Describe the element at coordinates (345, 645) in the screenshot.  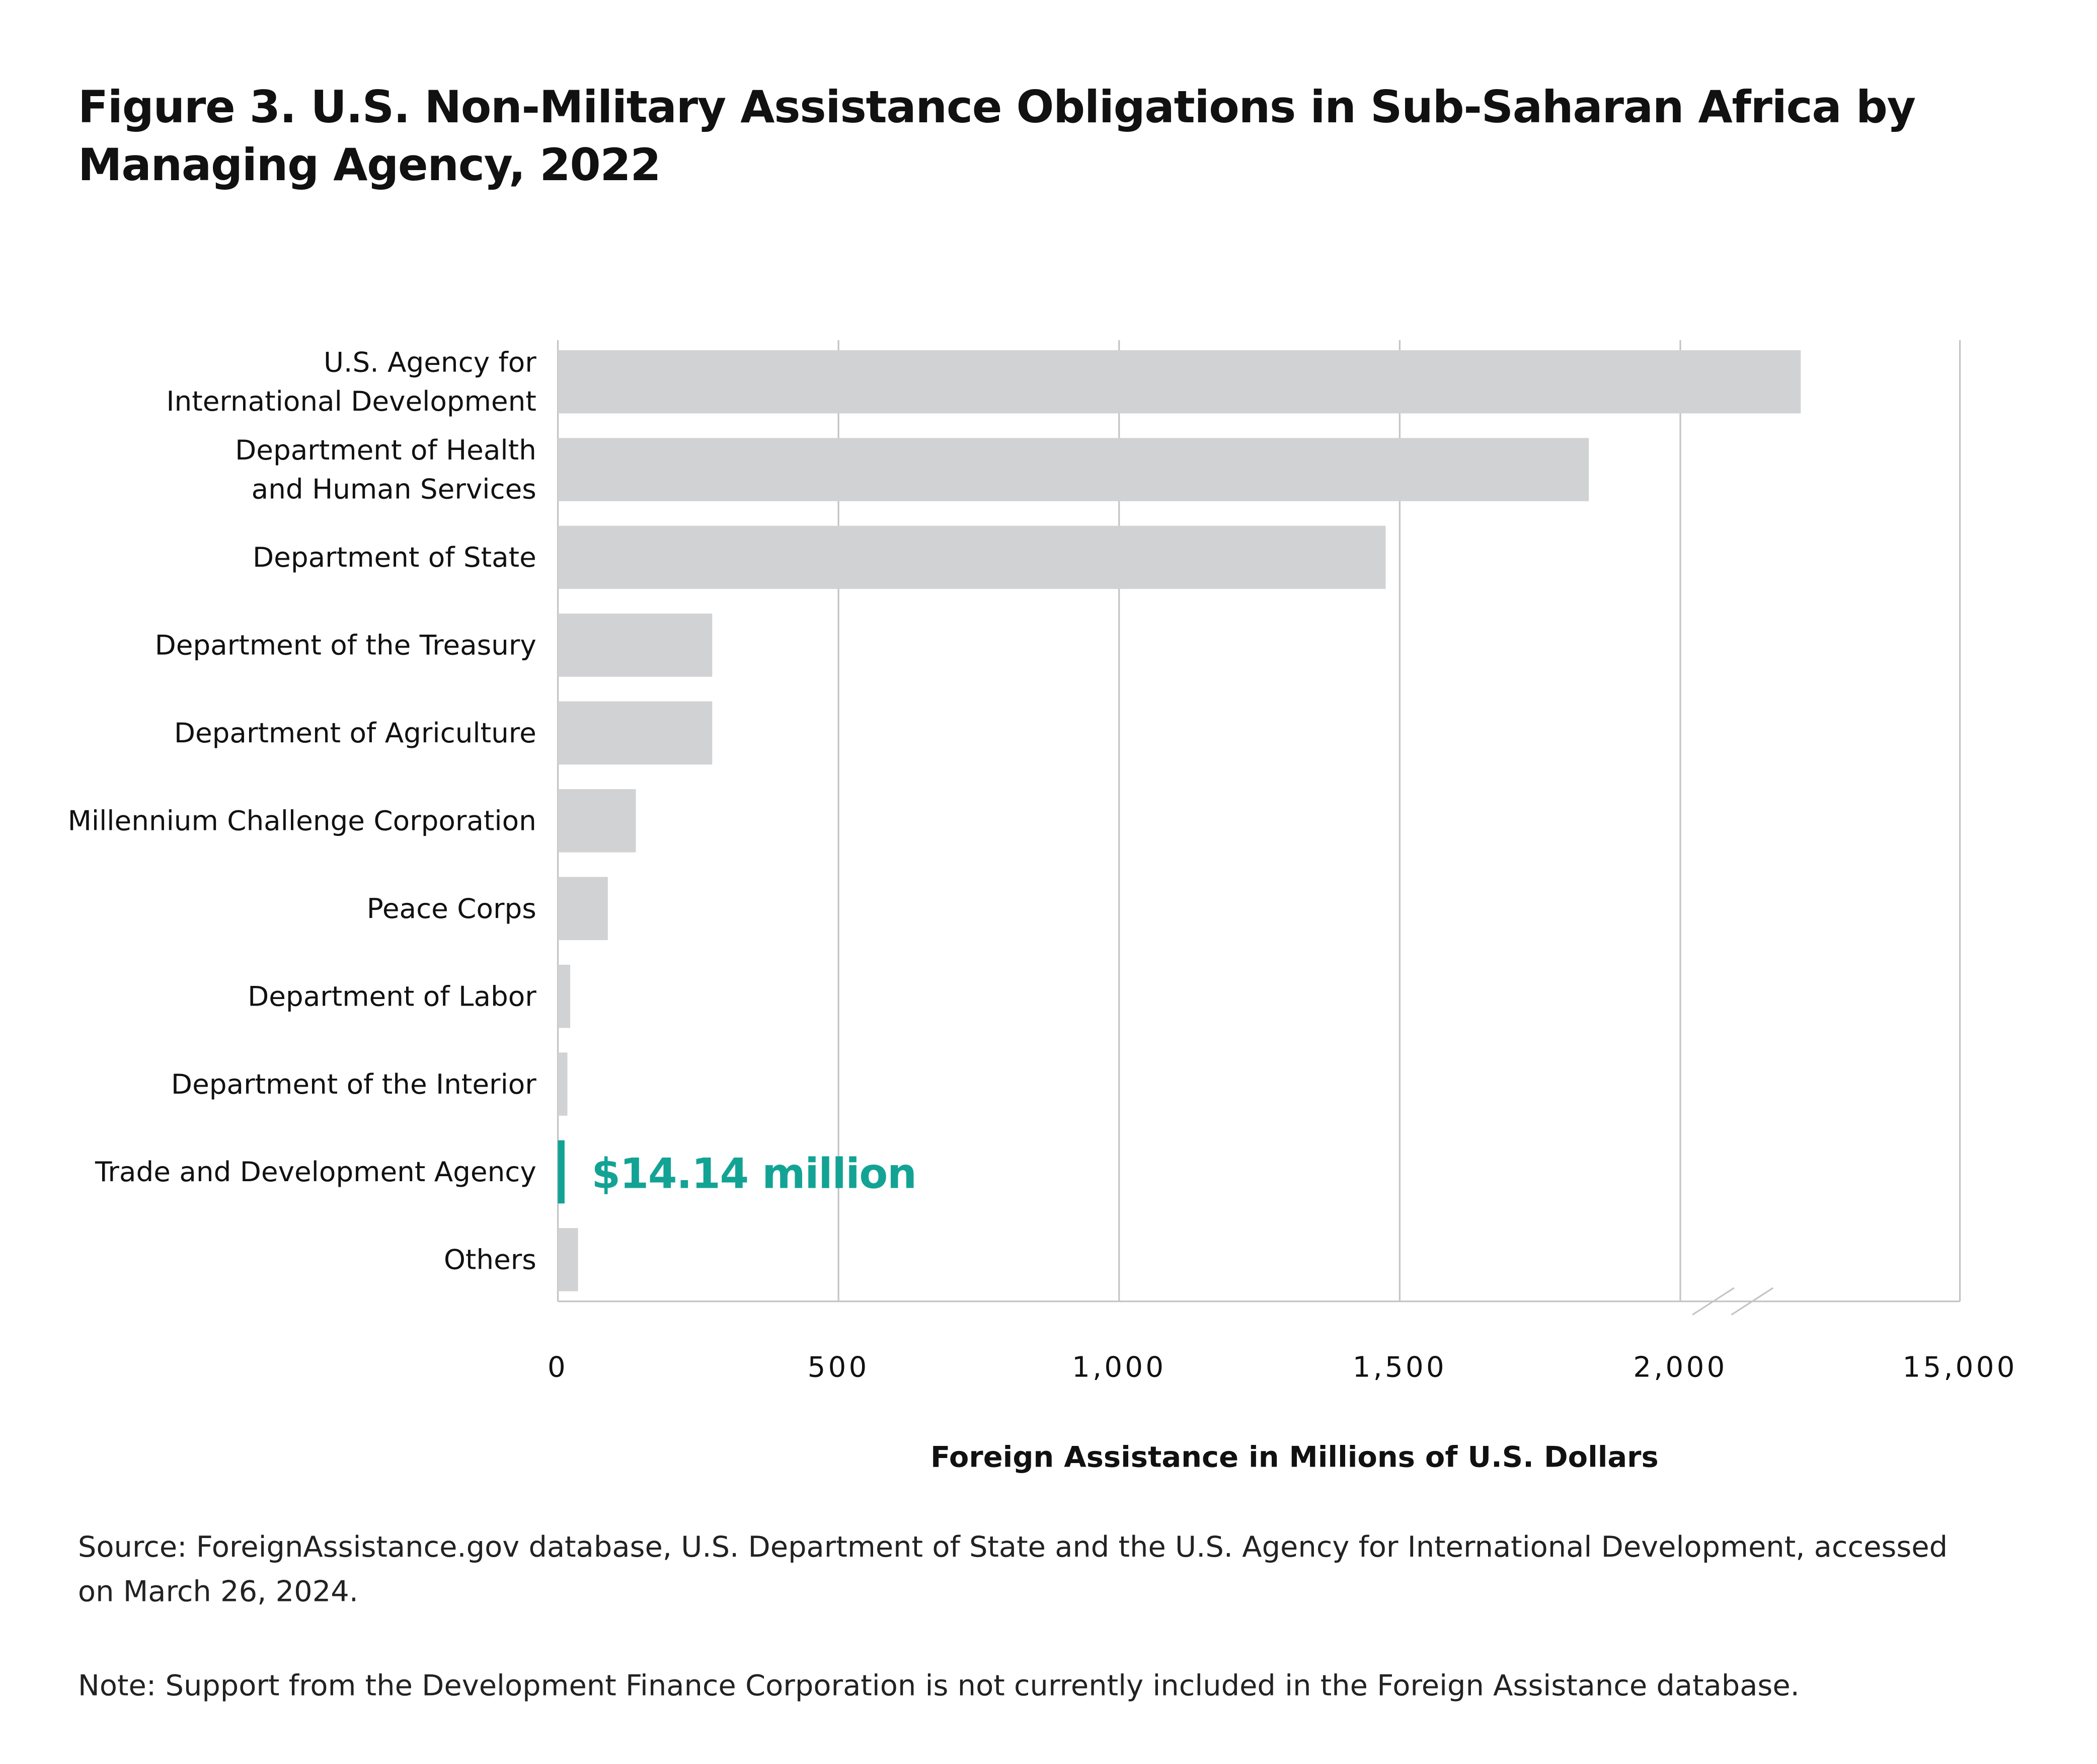
I see `category-label: Department of the Treasury` at that location.